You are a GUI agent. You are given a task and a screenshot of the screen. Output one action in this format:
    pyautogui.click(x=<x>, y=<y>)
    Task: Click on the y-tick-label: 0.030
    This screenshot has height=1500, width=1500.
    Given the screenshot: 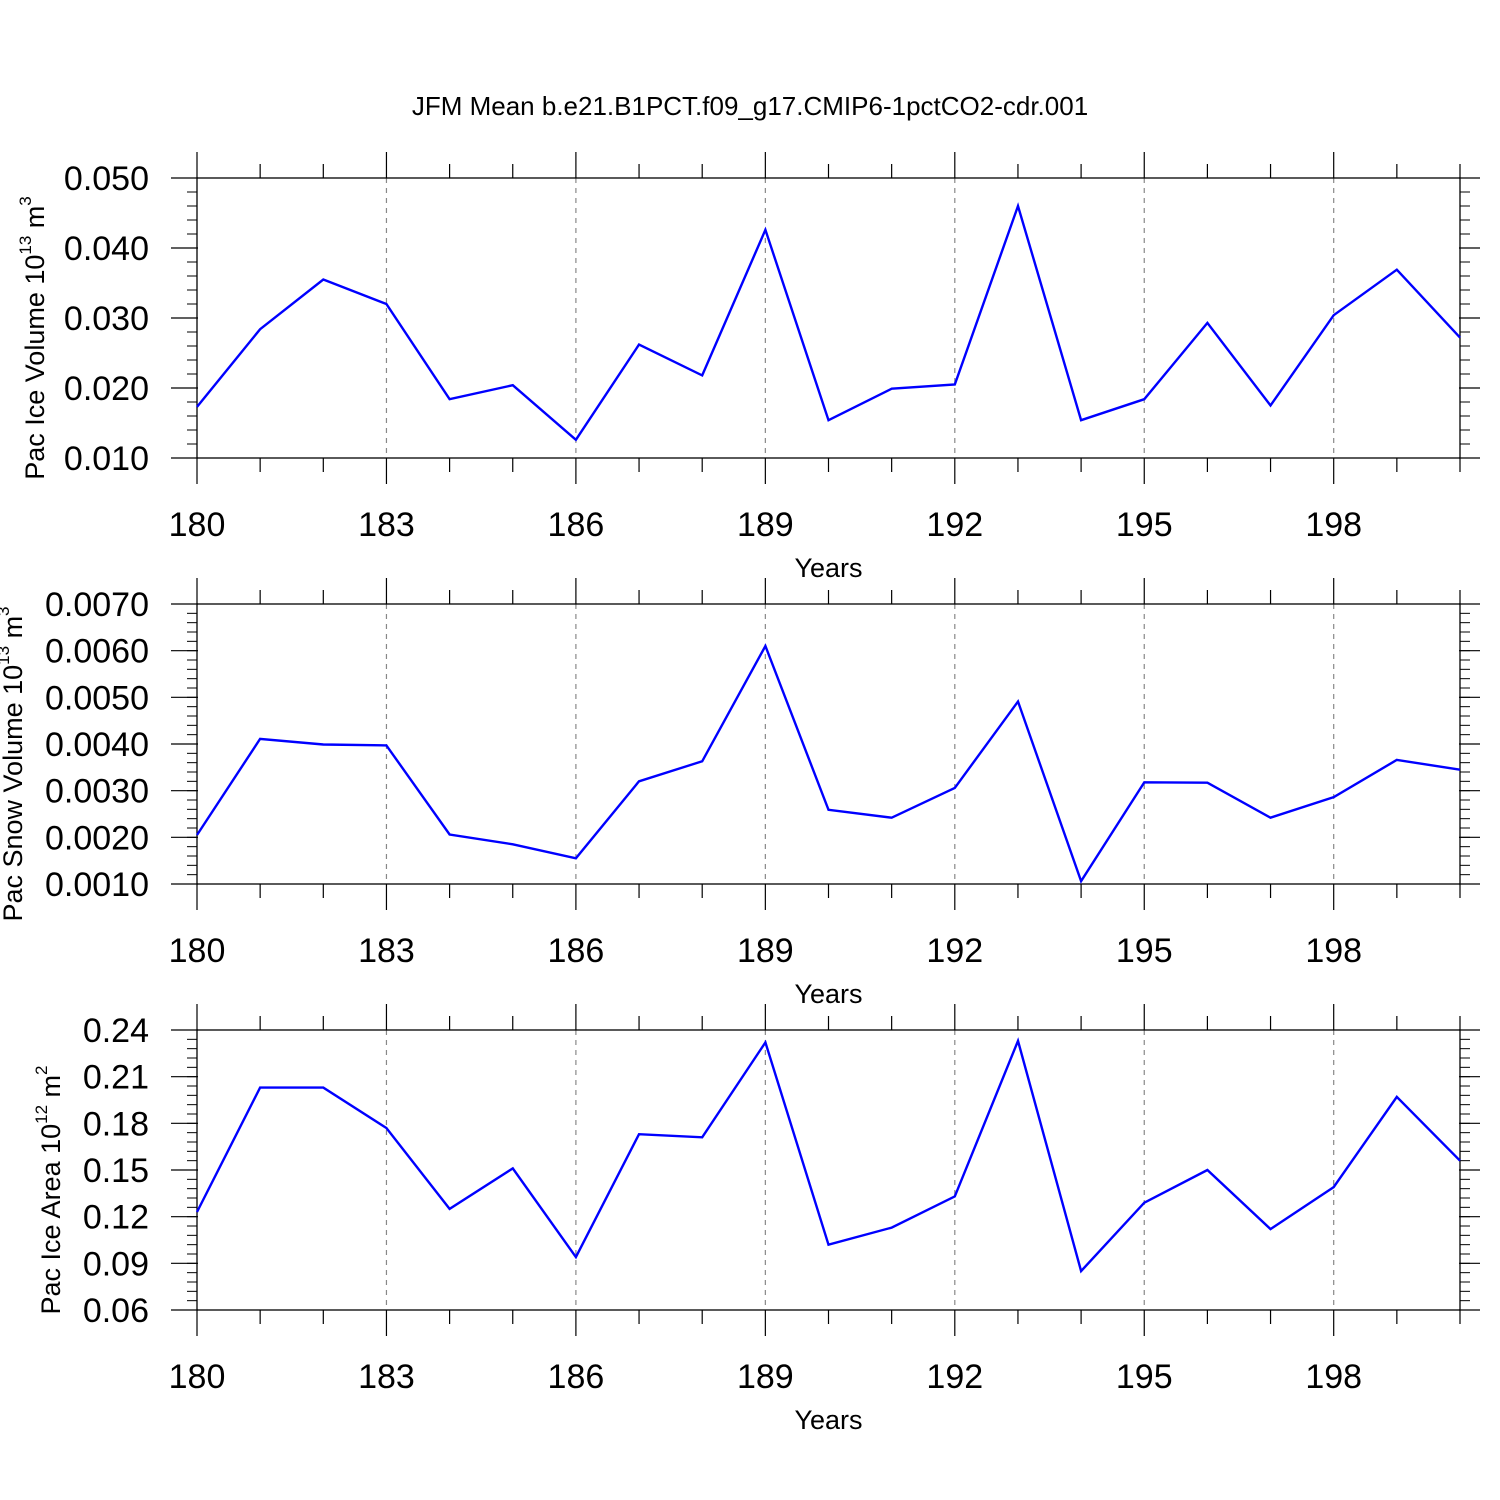 What is the action you would take?
    pyautogui.click(x=106, y=319)
    